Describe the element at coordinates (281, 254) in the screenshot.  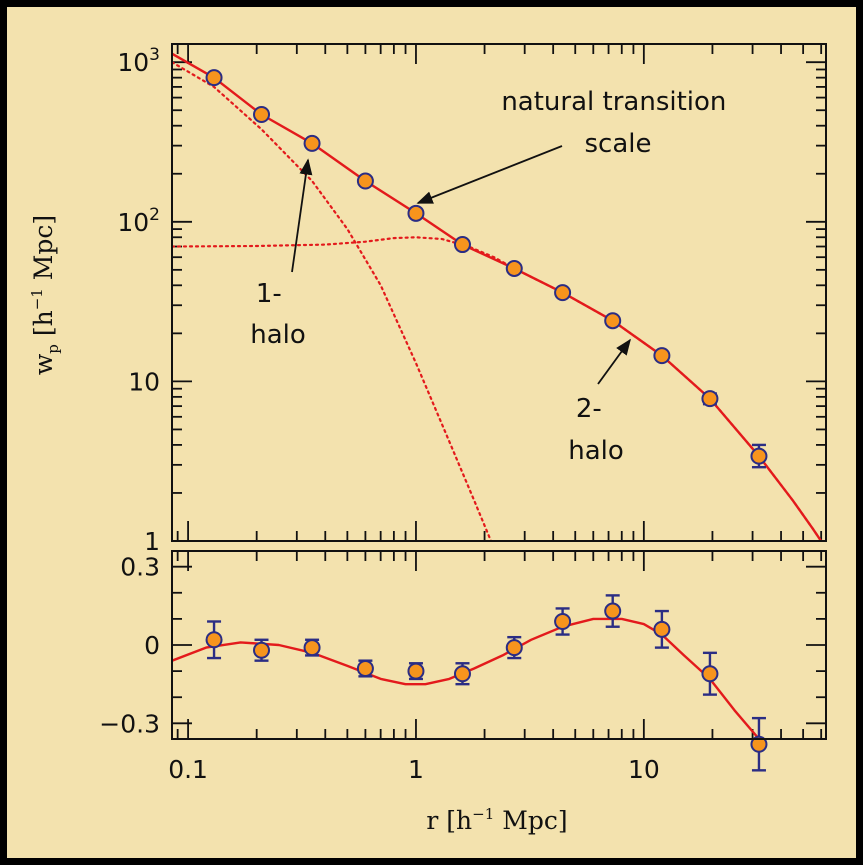
I see `annotation-one-halo: 1- halo` at that location.